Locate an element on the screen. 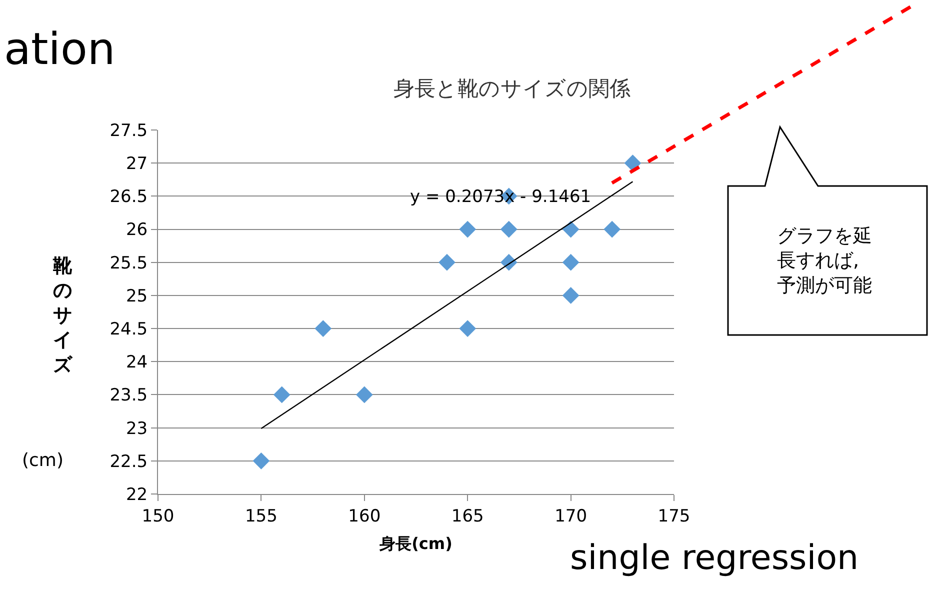 The image size is (929, 602). x-tick-label: 155 is located at coordinates (261, 516).